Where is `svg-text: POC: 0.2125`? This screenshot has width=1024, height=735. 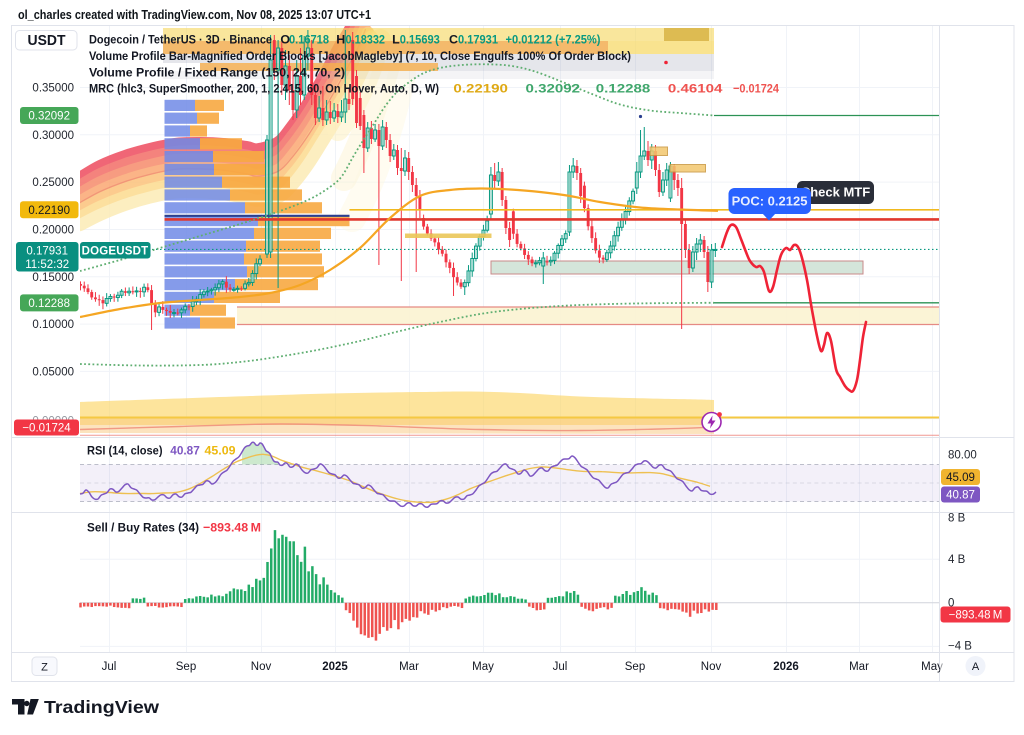
svg-text: POC: 0.2125 is located at coordinates (770, 201).